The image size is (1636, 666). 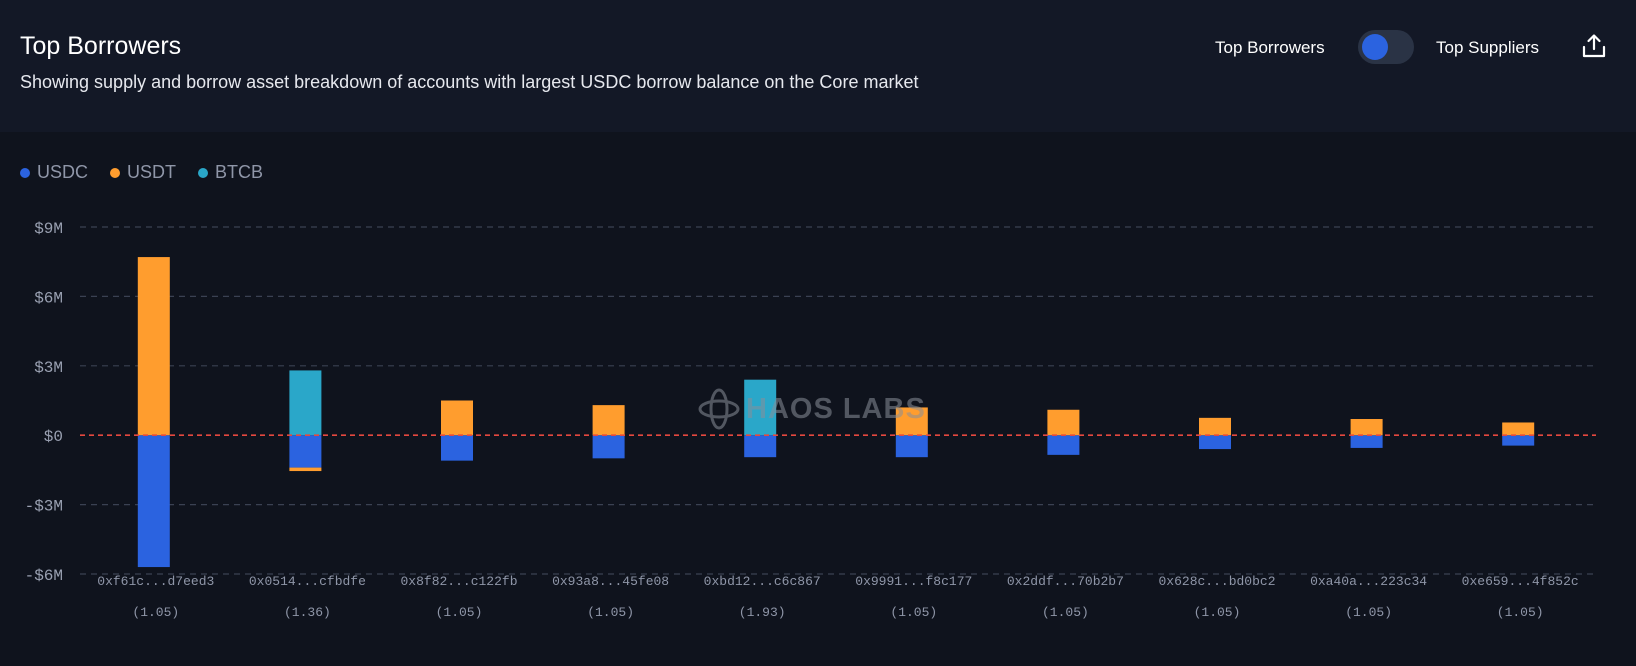 I want to click on x-tick-label: 0x9991...f8c177, so click(x=913, y=581).